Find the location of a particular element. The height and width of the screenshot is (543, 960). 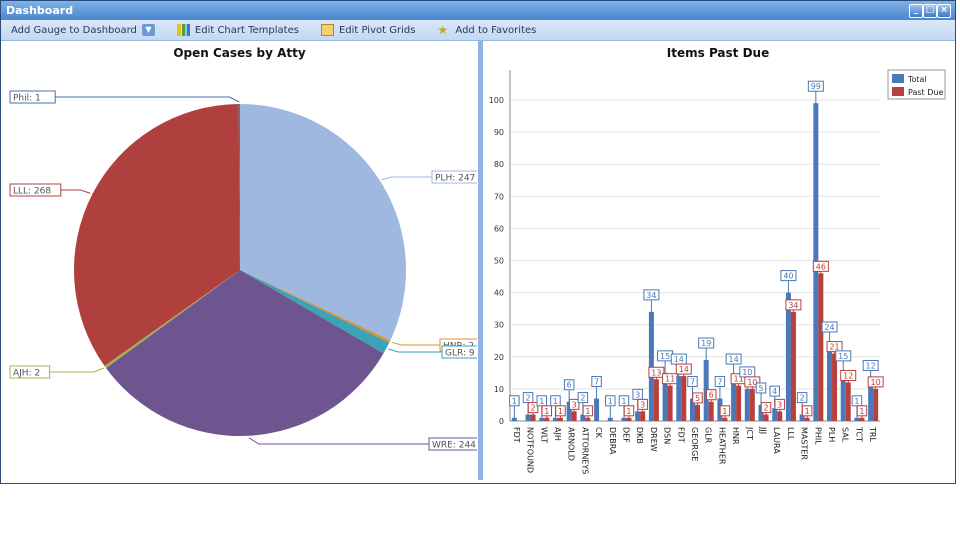

data-label: 19 is located at coordinates (706, 343).